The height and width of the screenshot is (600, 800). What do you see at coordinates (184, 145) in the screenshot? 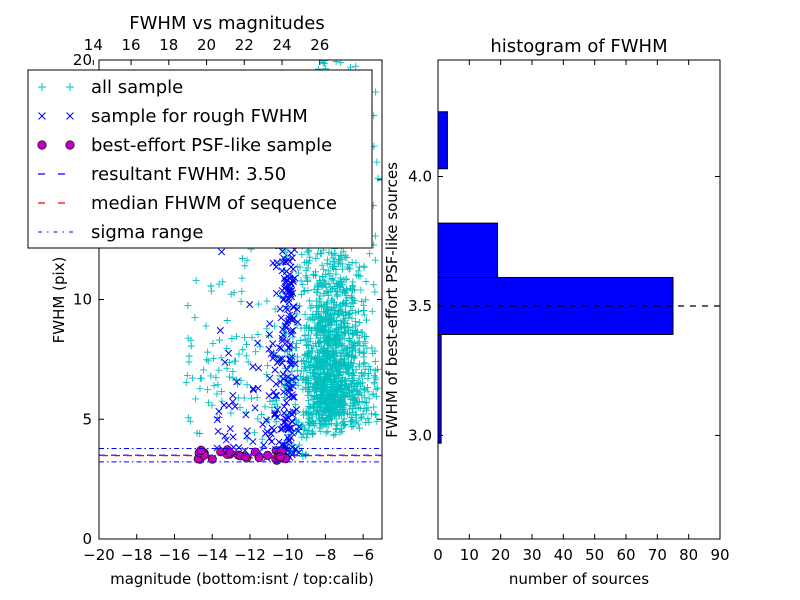
I see `legend-entry: best-effort PSF-like sample` at bounding box center [184, 145].